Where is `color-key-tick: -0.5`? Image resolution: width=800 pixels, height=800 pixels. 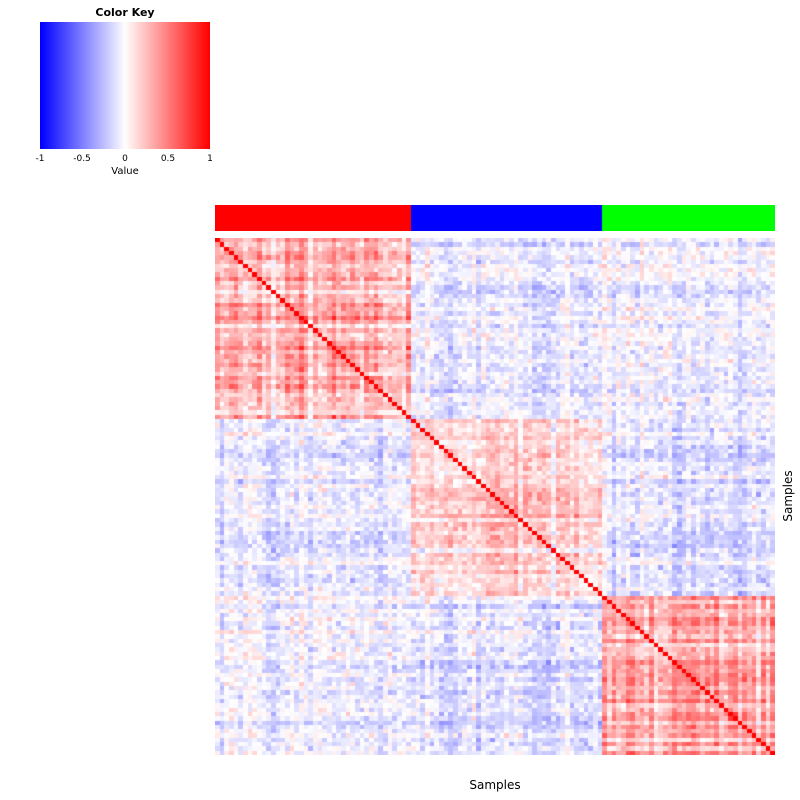
color-key-tick: -0.5 is located at coordinates (82, 159).